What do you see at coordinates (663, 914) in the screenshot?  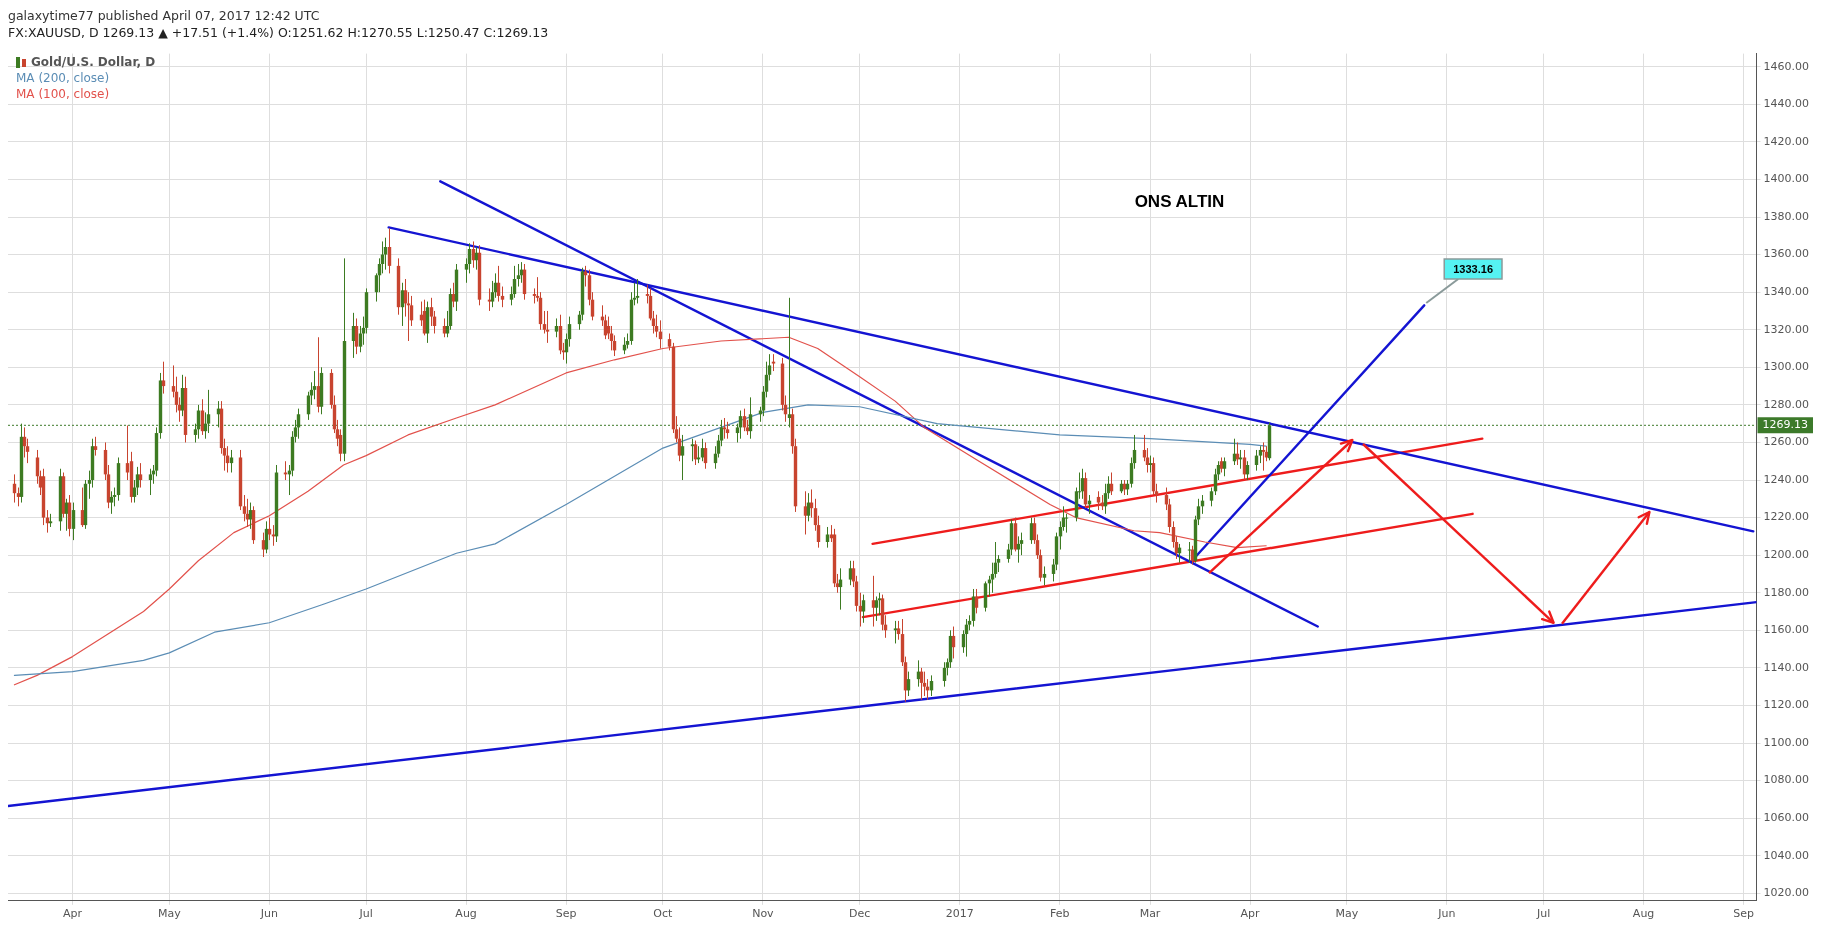 I see `x-tick-label: Oct` at bounding box center [663, 914].